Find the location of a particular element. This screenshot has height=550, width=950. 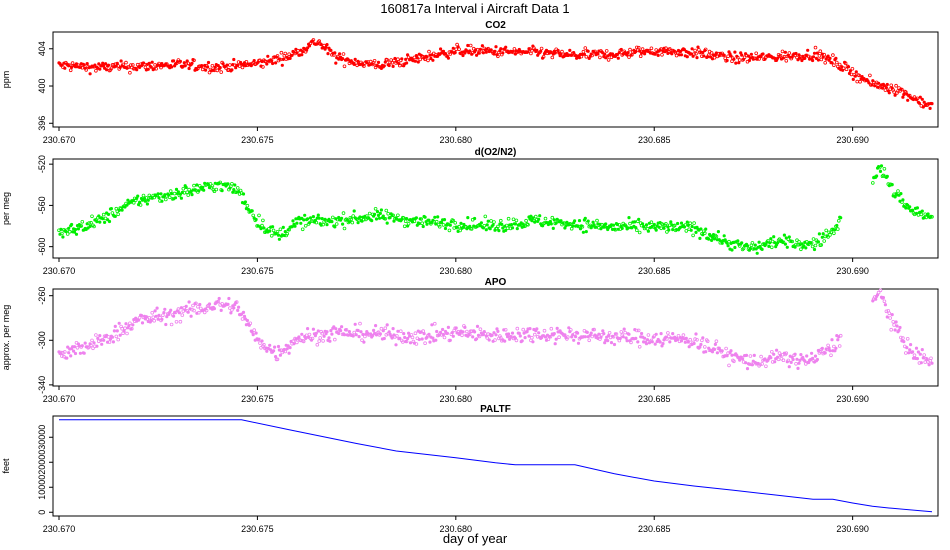

x-tick-label: 230.670 is located at coordinates (59, 399).